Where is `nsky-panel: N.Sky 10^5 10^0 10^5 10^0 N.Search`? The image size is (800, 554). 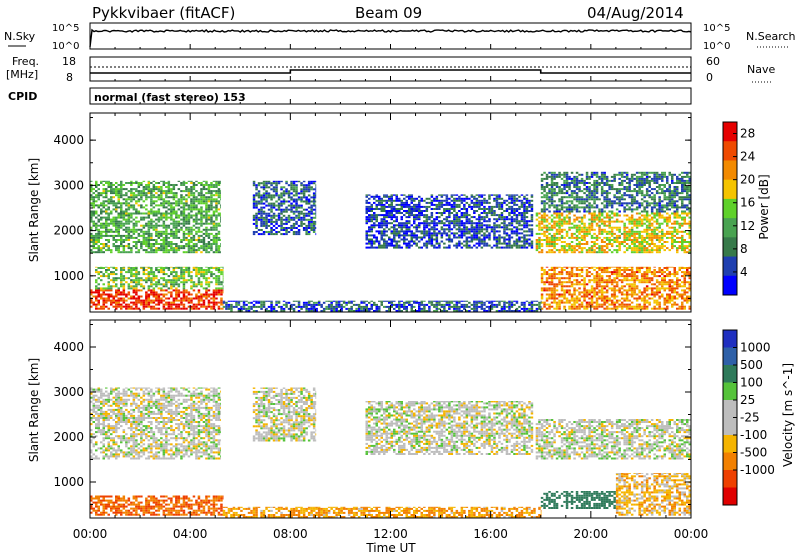
nsky-panel: N.Sky 10^5 10^0 10^5 10^0 N.Search is located at coordinates (400, 37).